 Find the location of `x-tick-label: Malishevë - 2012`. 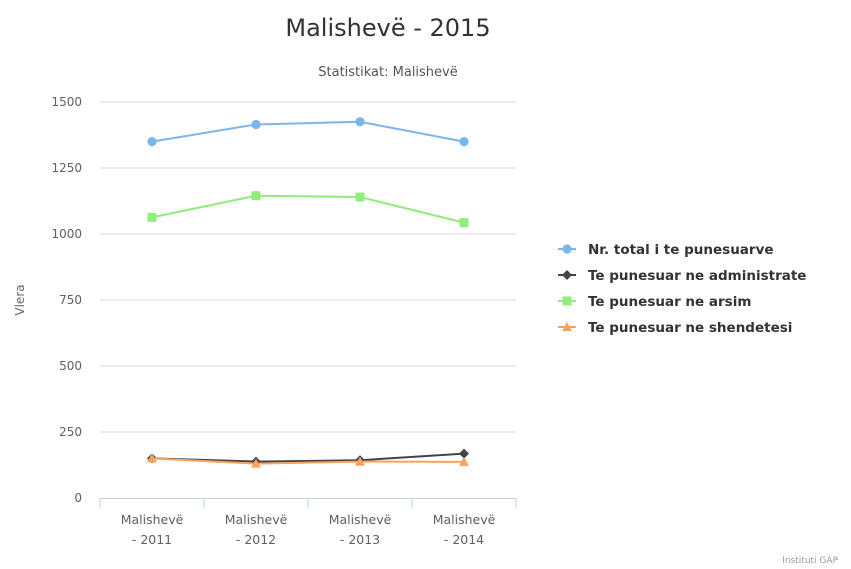

x-tick-label: Malishevë - 2012 is located at coordinates (256, 529).